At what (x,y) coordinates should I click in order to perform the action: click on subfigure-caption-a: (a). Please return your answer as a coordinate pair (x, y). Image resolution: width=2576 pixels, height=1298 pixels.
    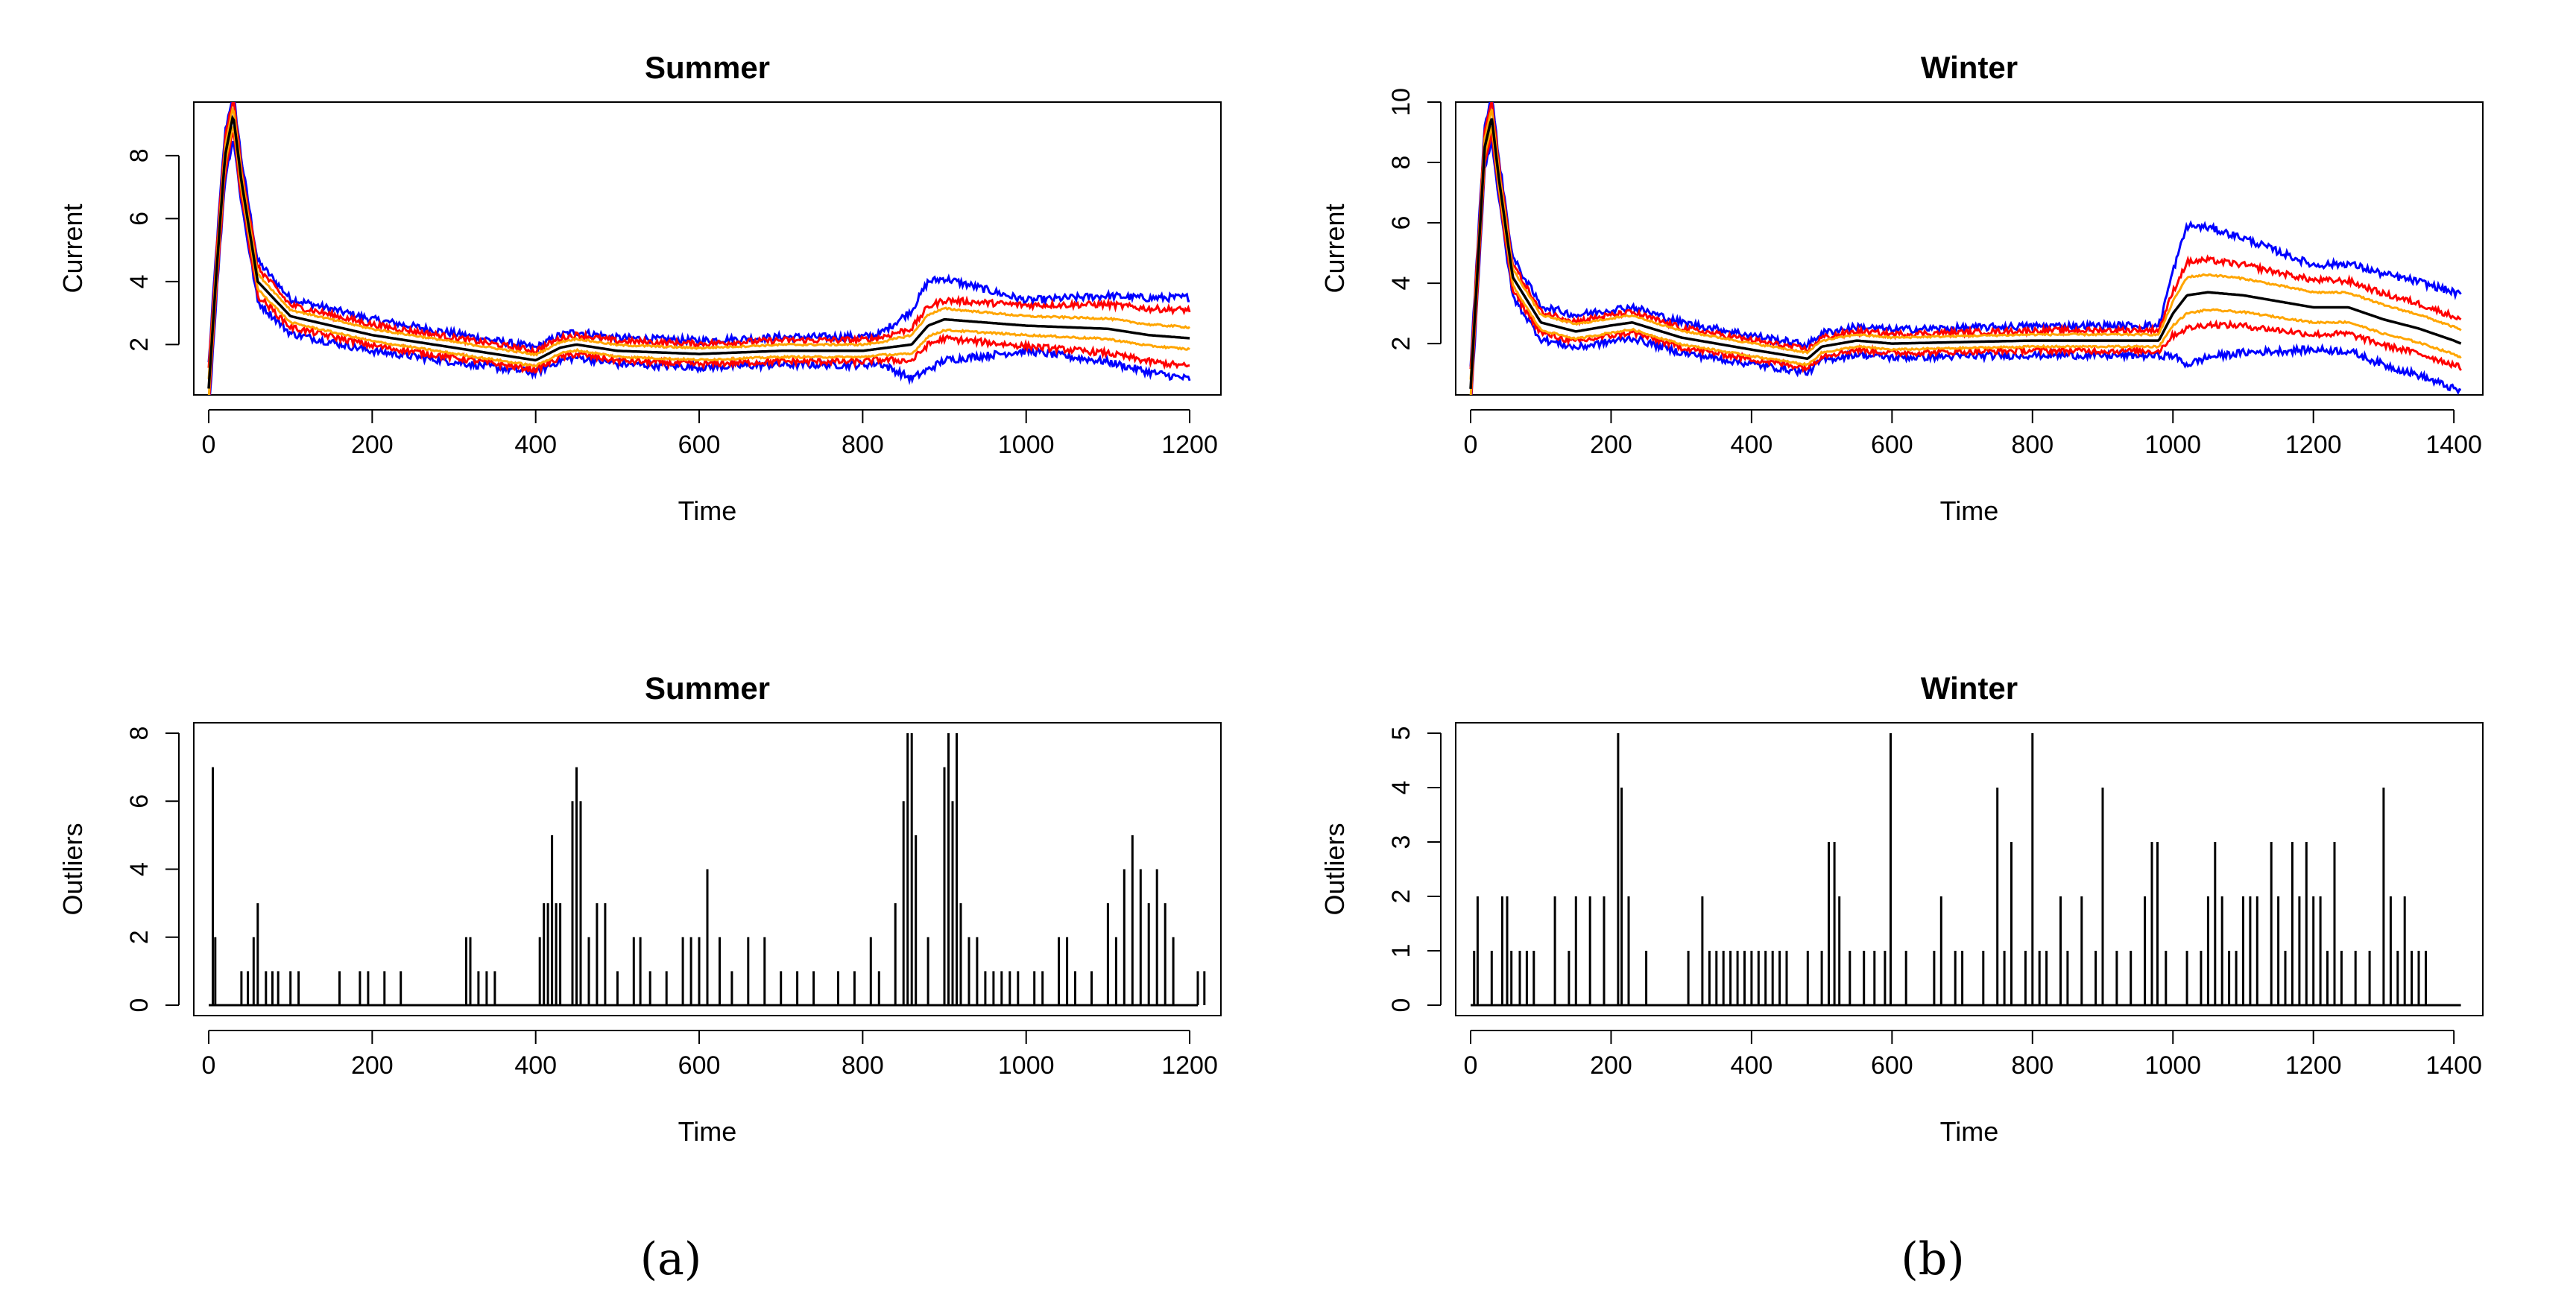
    Looking at the image, I should click on (671, 1259).